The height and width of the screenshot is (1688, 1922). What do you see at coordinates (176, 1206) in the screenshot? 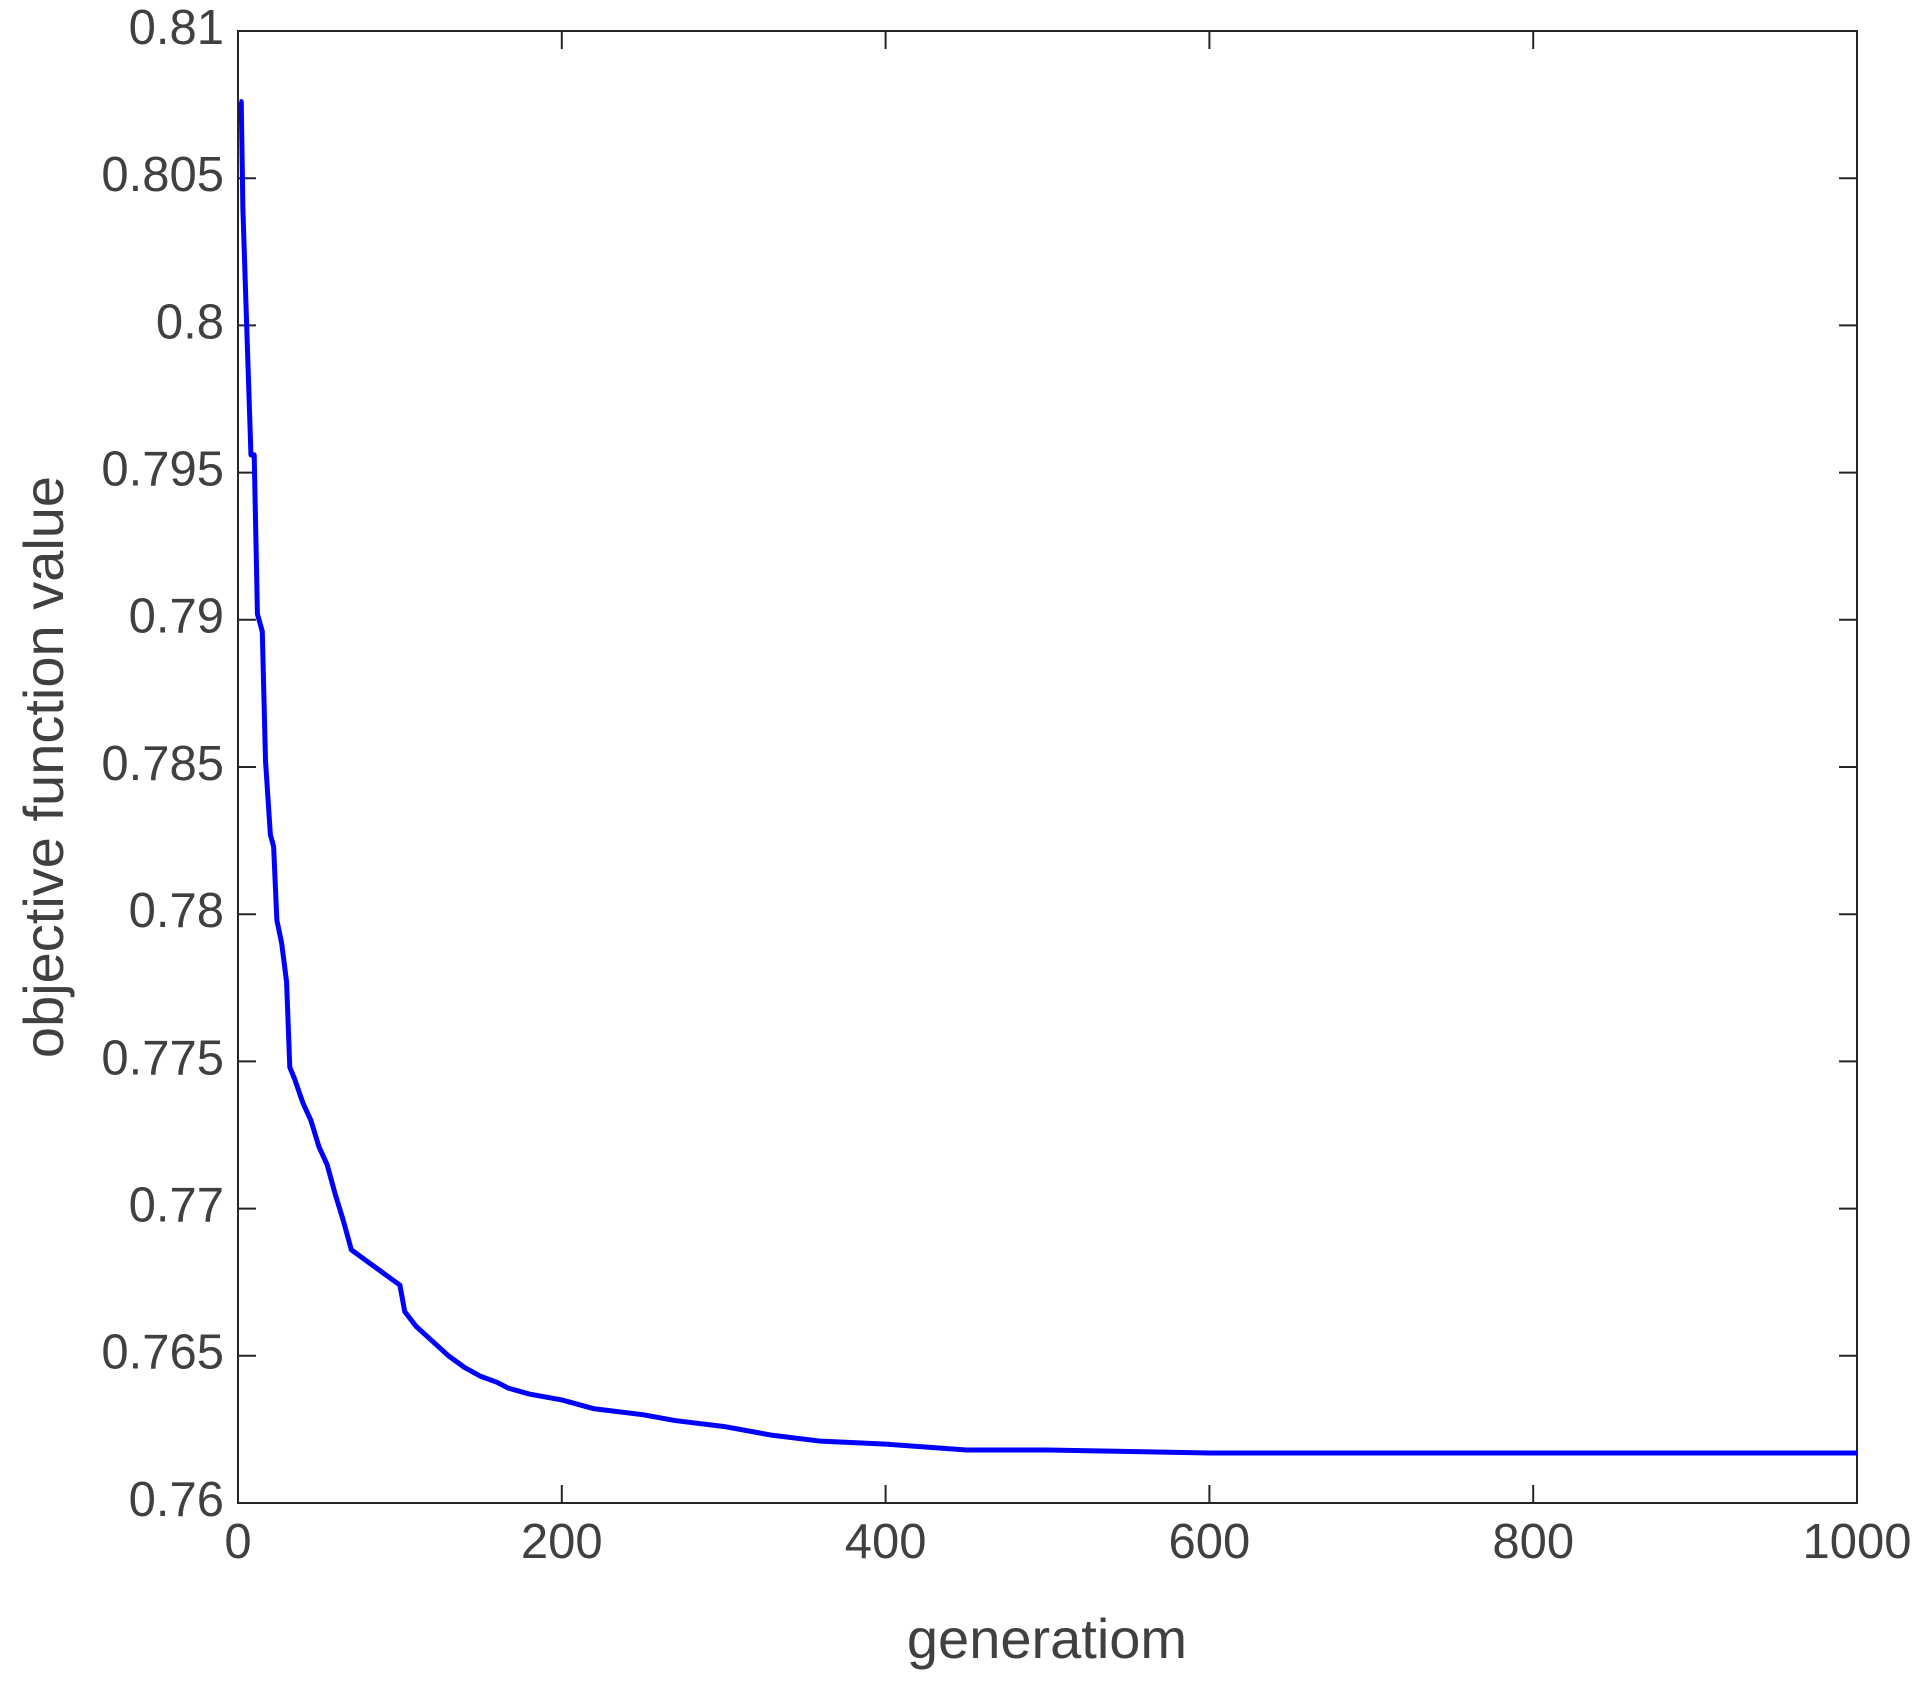
I see `y-tick-label: 0.77` at bounding box center [176, 1206].